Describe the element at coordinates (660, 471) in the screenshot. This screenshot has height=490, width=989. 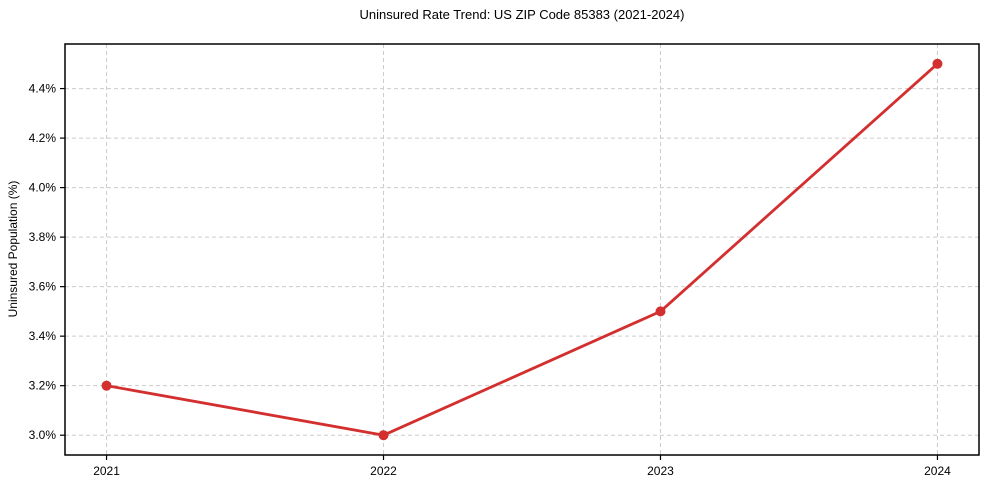
I see `x-tick-label: 2023` at that location.